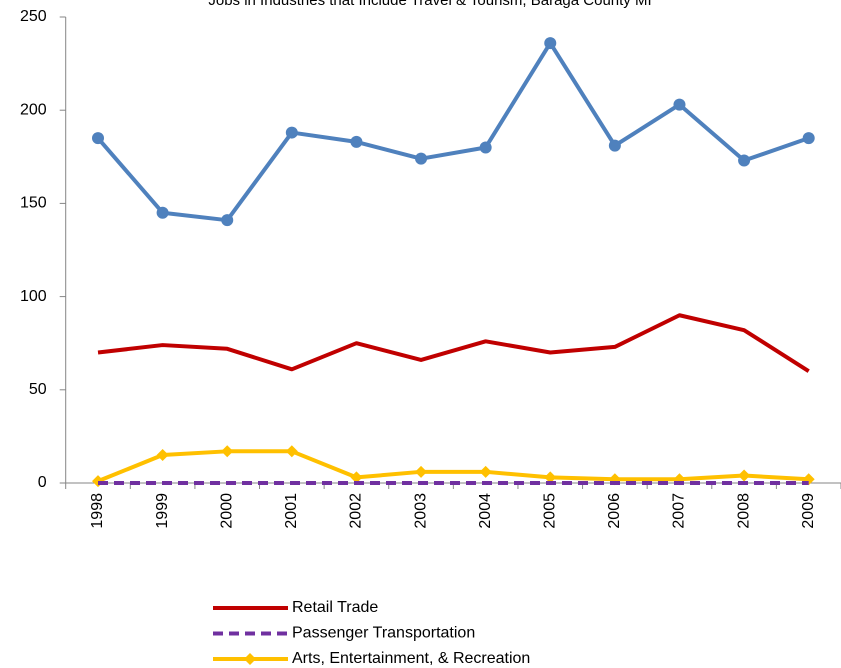 The image size is (841, 668). What do you see at coordinates (33, 203) in the screenshot?
I see `y-tick-label: 150` at bounding box center [33, 203].